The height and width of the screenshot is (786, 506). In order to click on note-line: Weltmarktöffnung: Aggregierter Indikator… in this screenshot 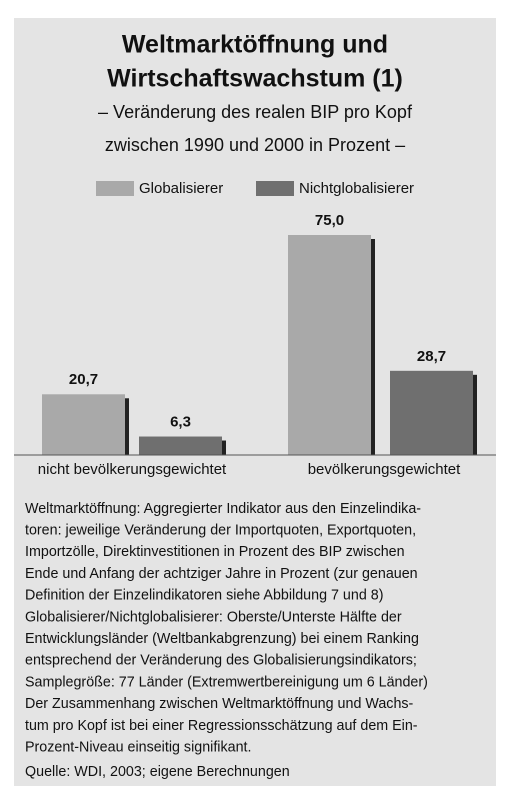, I will do `click(223, 509)`.